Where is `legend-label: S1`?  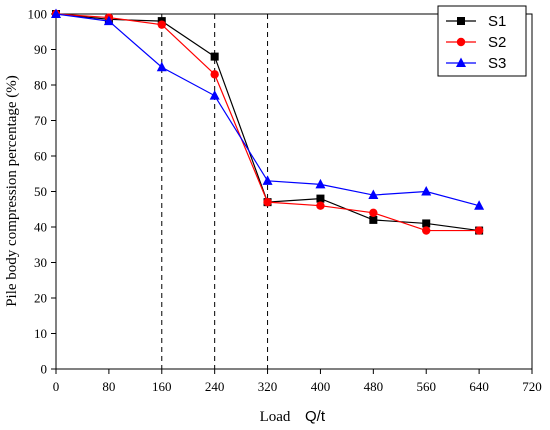 legend-label: S1 is located at coordinates (497, 21).